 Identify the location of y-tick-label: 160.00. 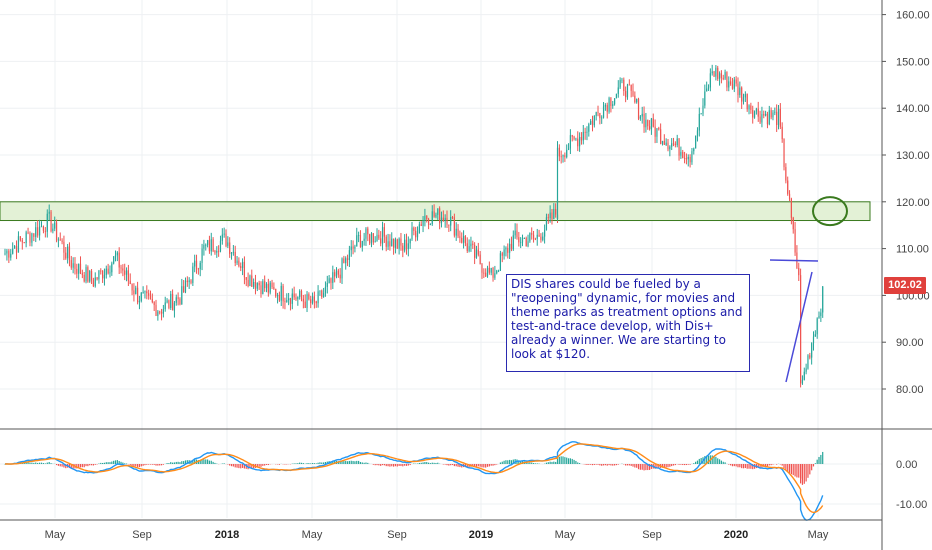
(913, 16).